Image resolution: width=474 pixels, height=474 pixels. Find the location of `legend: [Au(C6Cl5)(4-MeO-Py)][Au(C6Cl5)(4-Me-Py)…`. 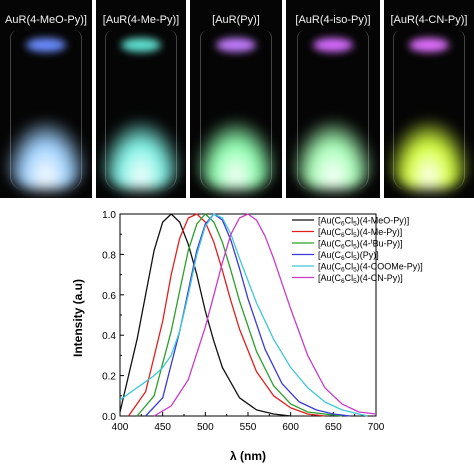

legend: [Au(C6Cl5)(4-MeO-Py)][Au(C6Cl5)(4-Me-Py)… is located at coordinates (357, 250).